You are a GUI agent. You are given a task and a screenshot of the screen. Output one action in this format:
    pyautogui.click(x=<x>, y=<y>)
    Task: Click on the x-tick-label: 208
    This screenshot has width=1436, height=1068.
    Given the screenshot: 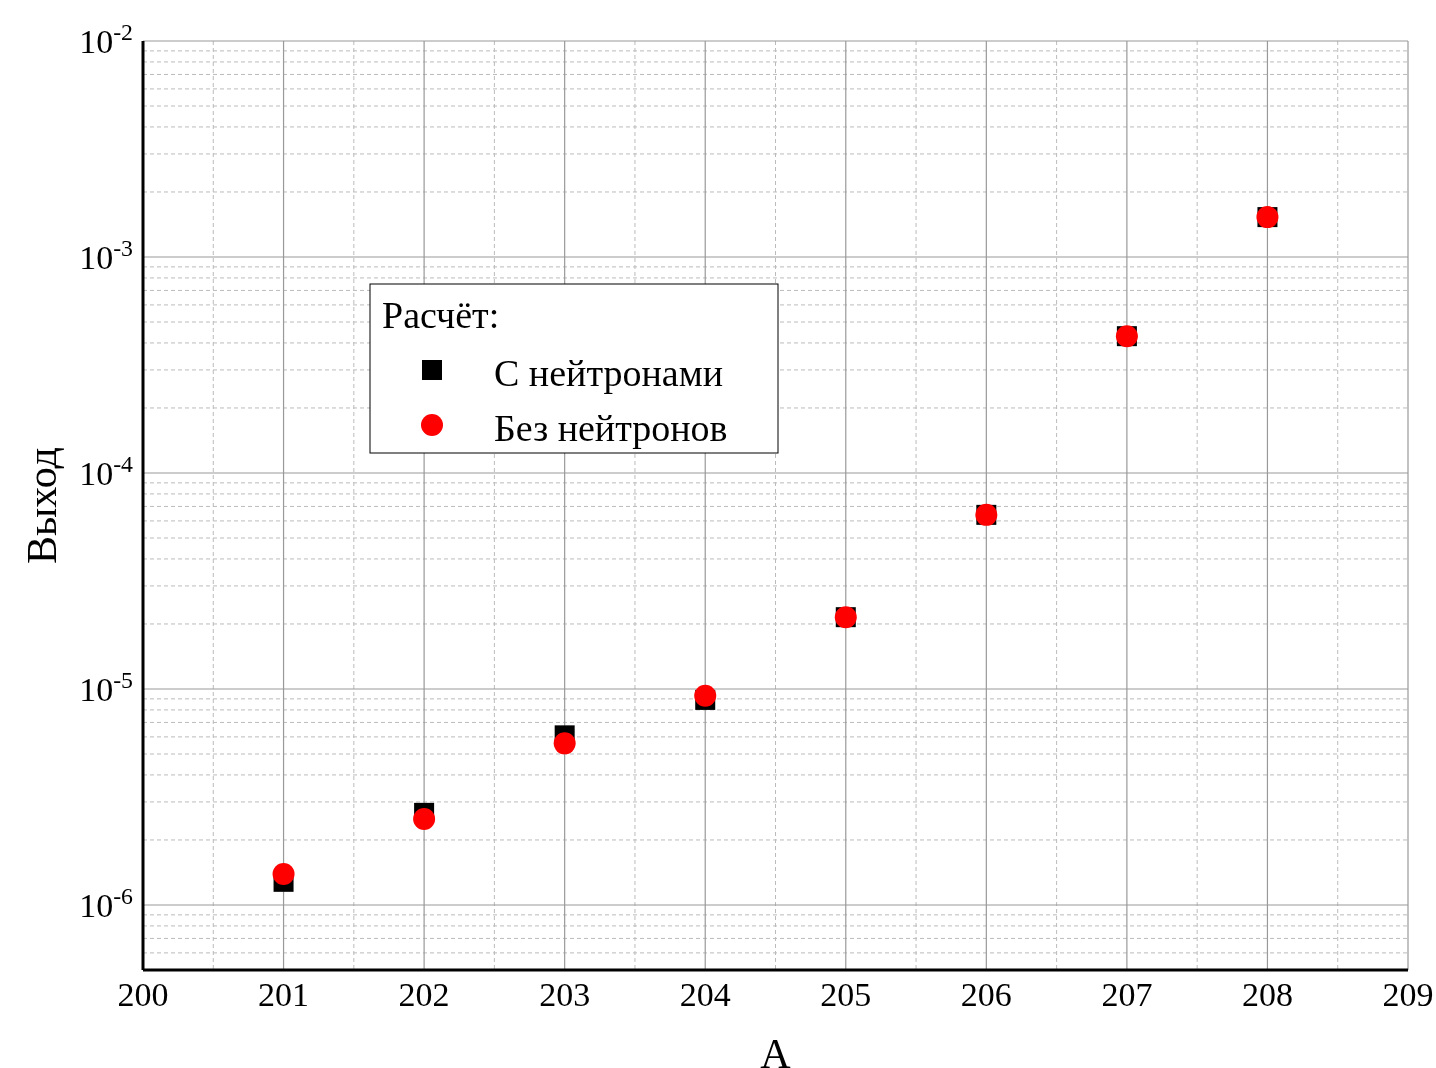 What is the action you would take?
    pyautogui.click(x=1267, y=994)
    